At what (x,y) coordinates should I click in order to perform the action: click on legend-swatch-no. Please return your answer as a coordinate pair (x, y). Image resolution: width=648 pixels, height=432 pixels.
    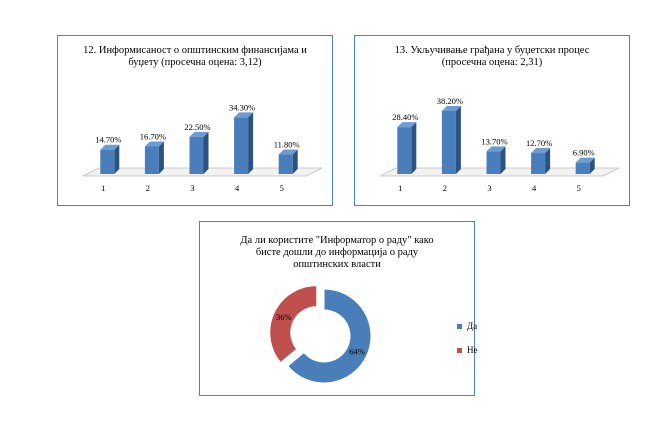
    Looking at the image, I should click on (459, 350).